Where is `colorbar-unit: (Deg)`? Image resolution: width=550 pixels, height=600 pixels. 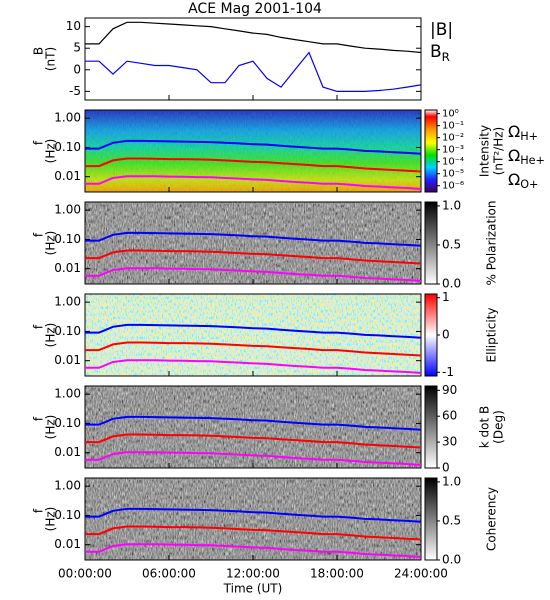
colorbar-unit: (Deg) is located at coordinates (499, 427).